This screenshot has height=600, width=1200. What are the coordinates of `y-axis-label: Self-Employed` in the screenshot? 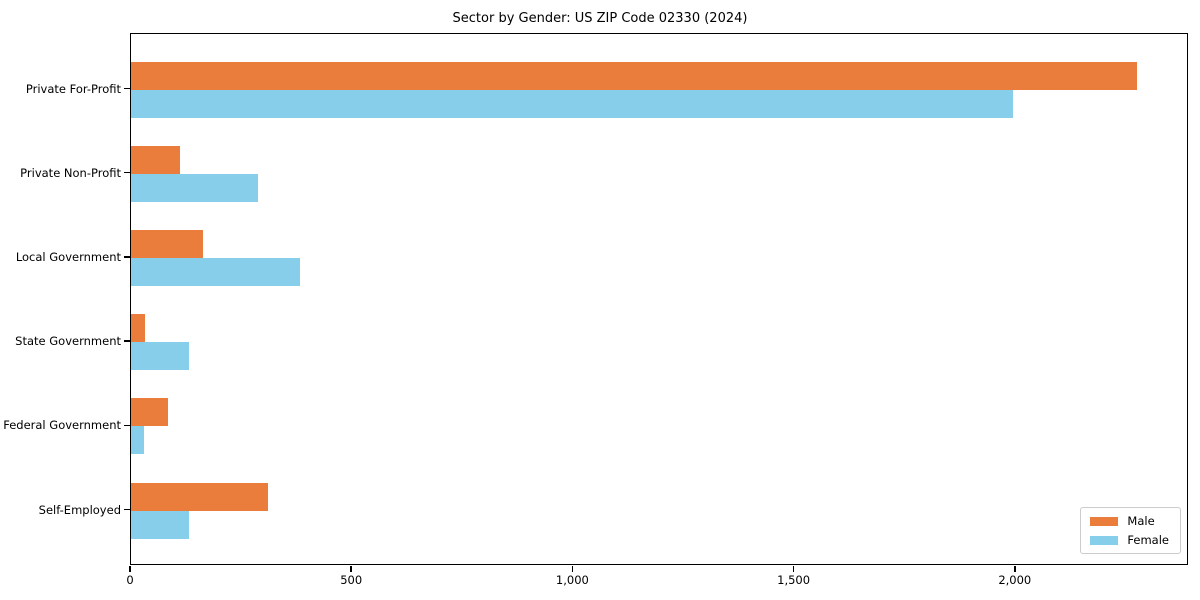 It's located at (79, 509).